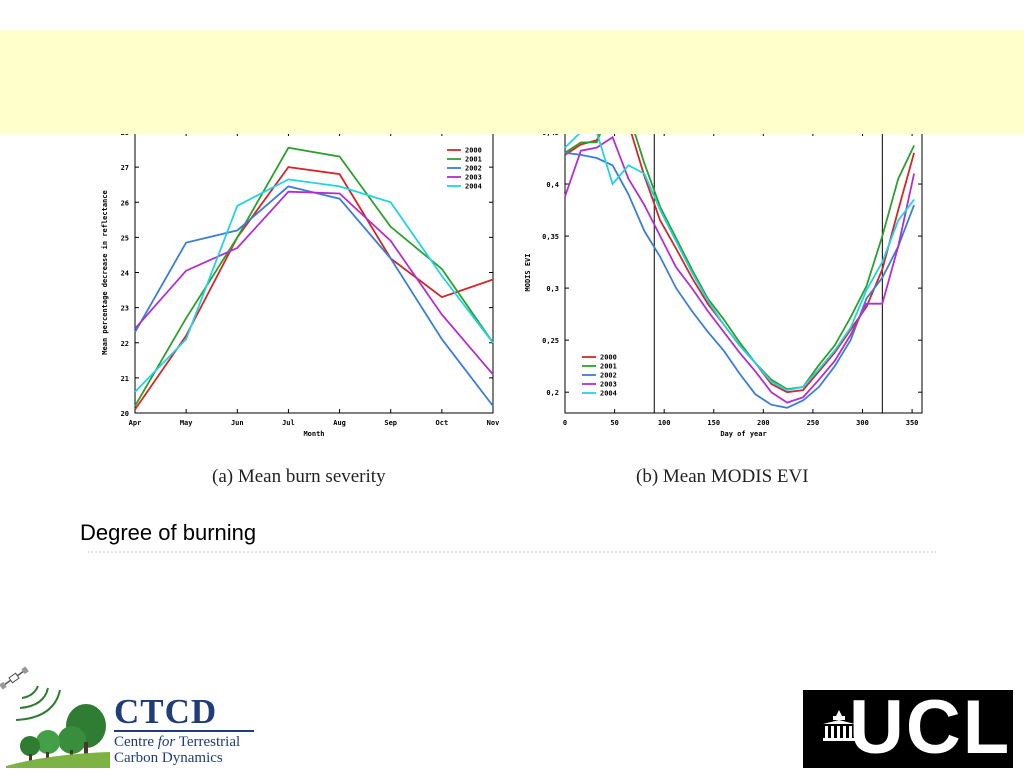 The height and width of the screenshot is (771, 1024). What do you see at coordinates (512, 82) in the screenshot?
I see `title-band` at bounding box center [512, 82].